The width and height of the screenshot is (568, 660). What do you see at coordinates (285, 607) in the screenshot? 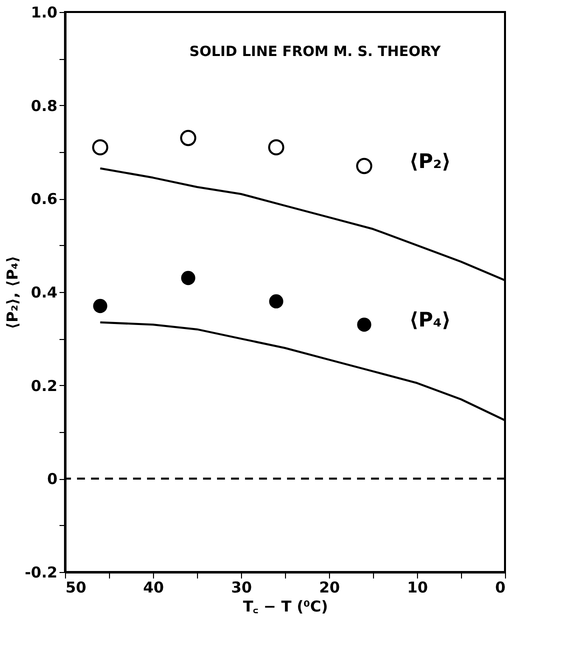
I see `x-axis-title: T꜀ − T (⁰C)` at bounding box center [285, 607].